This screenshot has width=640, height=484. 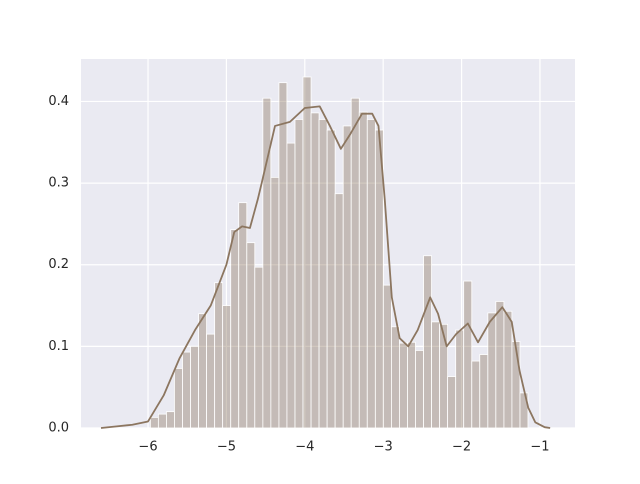 I want to click on x-tick-label: −5, so click(x=226, y=447).